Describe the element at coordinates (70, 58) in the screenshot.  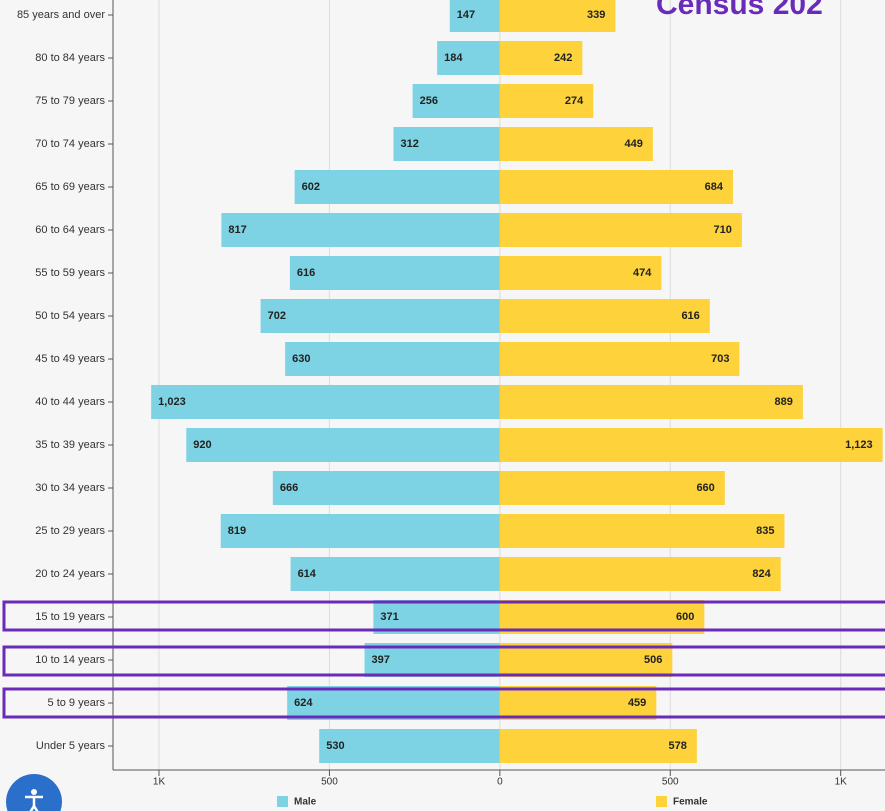
I see `y-tick-label: 80 to 84 years` at that location.